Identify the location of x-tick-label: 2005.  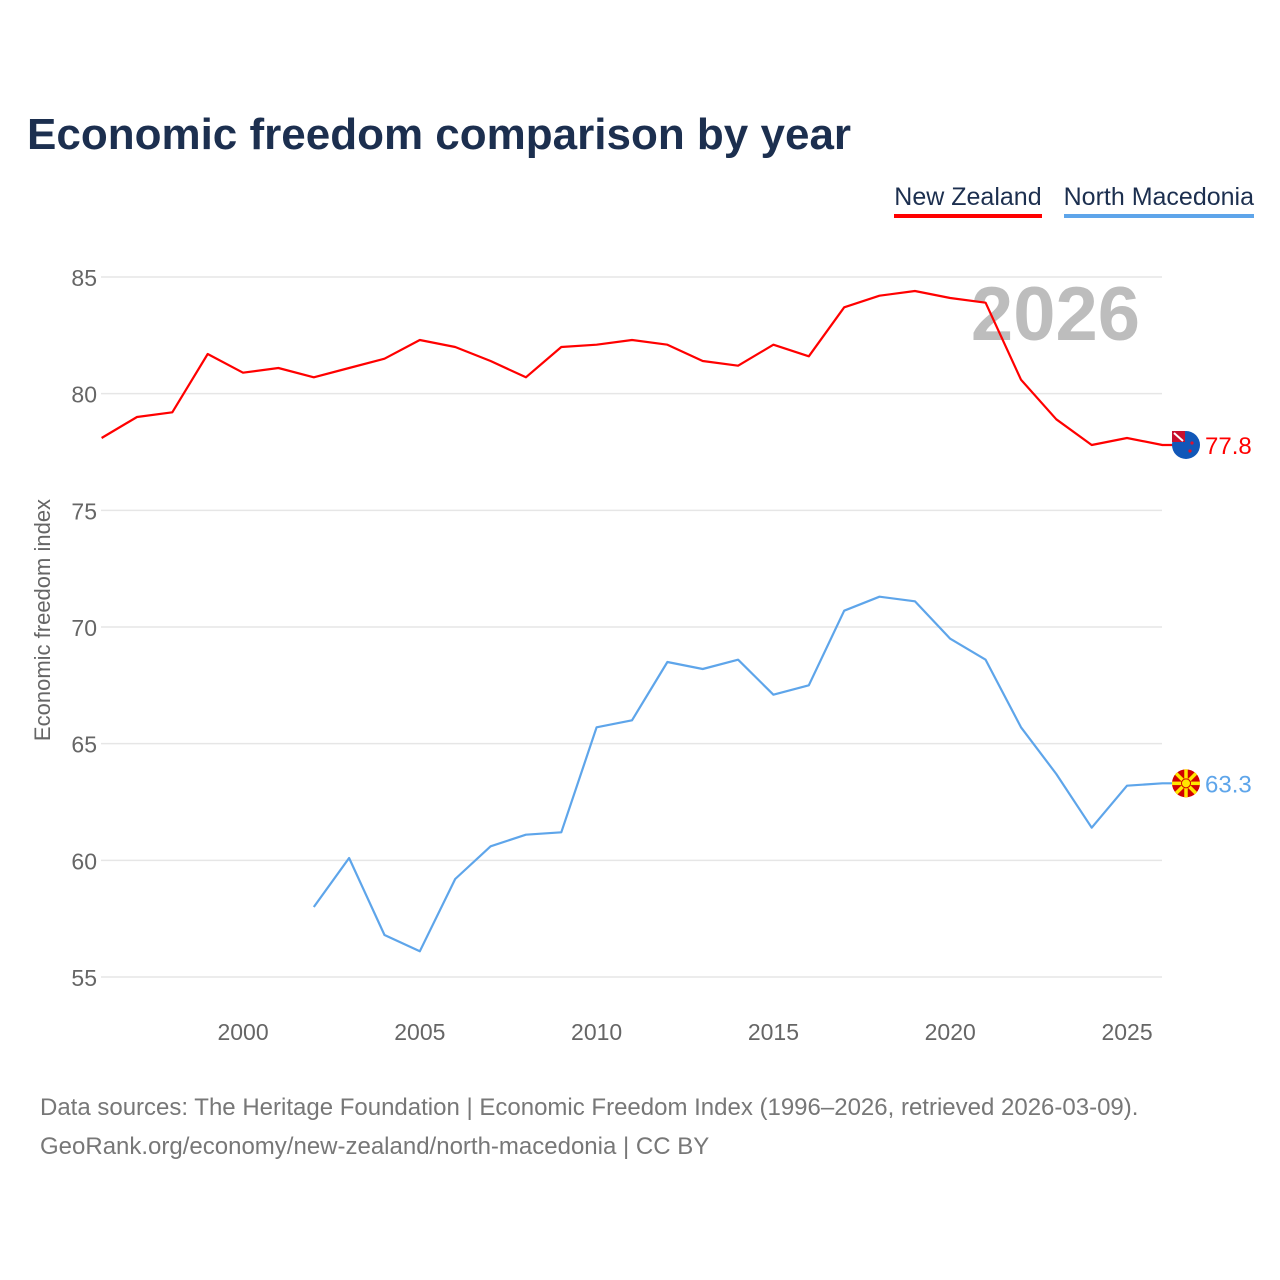
(419, 1032).